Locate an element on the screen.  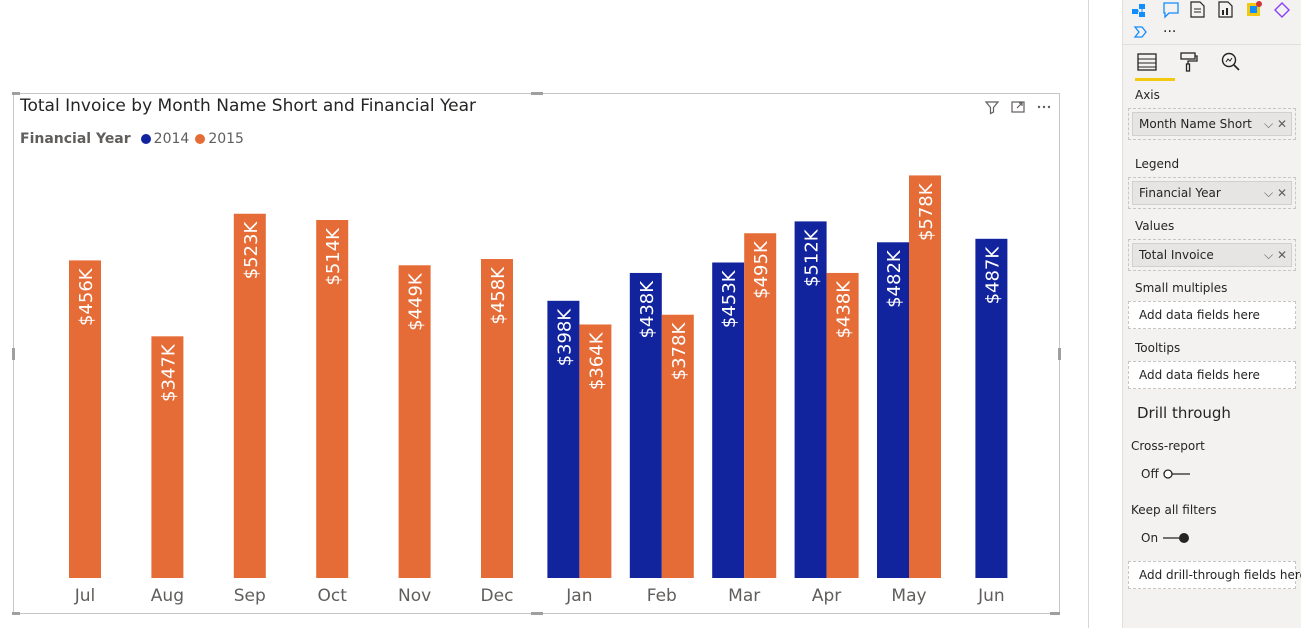
power-apps-icon is located at coordinates (1254, 8).